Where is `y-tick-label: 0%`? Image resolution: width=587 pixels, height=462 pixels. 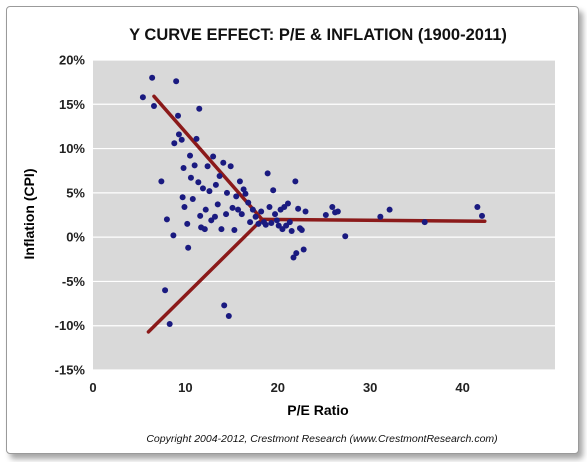 y-tick-label: 0% is located at coordinates (75, 237).